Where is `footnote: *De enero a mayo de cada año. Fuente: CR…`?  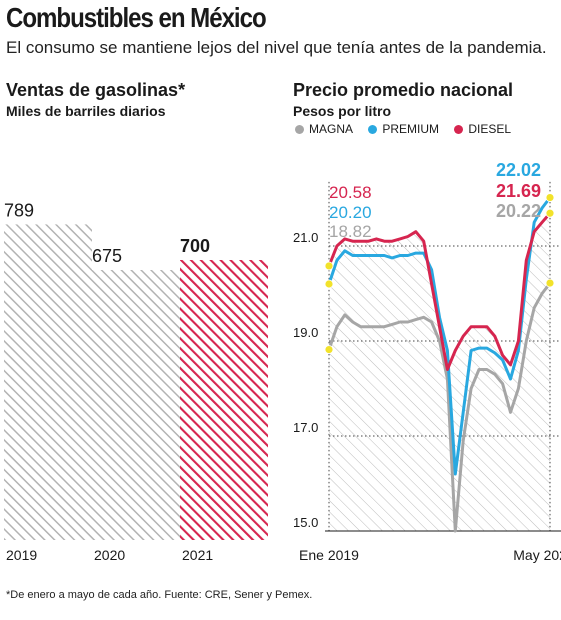
footnote: *De enero a mayo de cada año. Fuente: CR… is located at coordinates (159, 595).